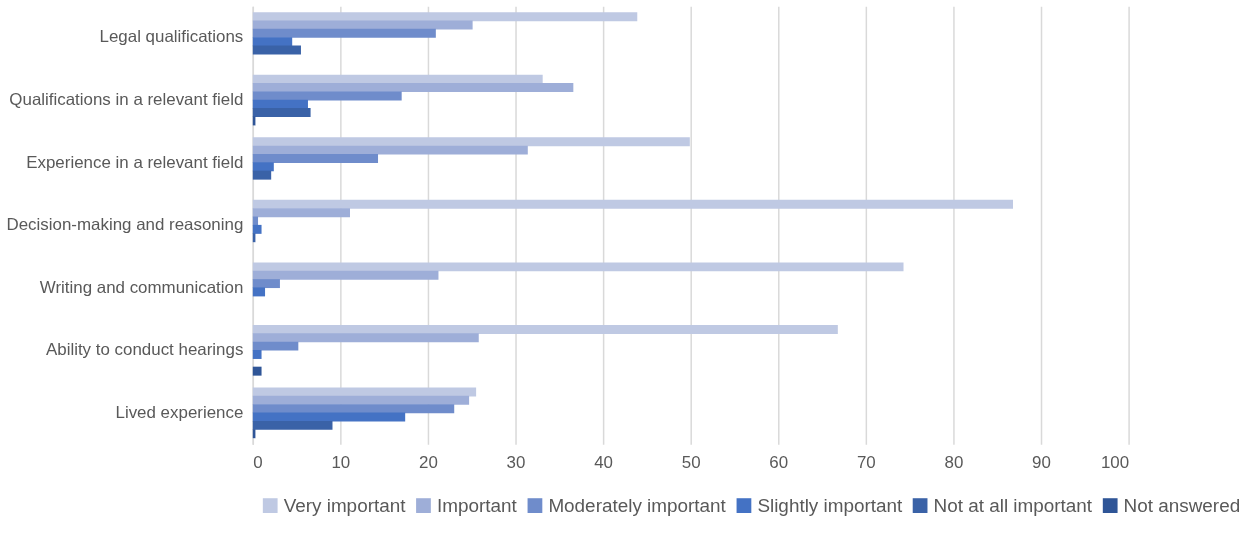 Image resolution: width=1254 pixels, height=545 pixels. I want to click on legend-label: Important, so click(477, 505).